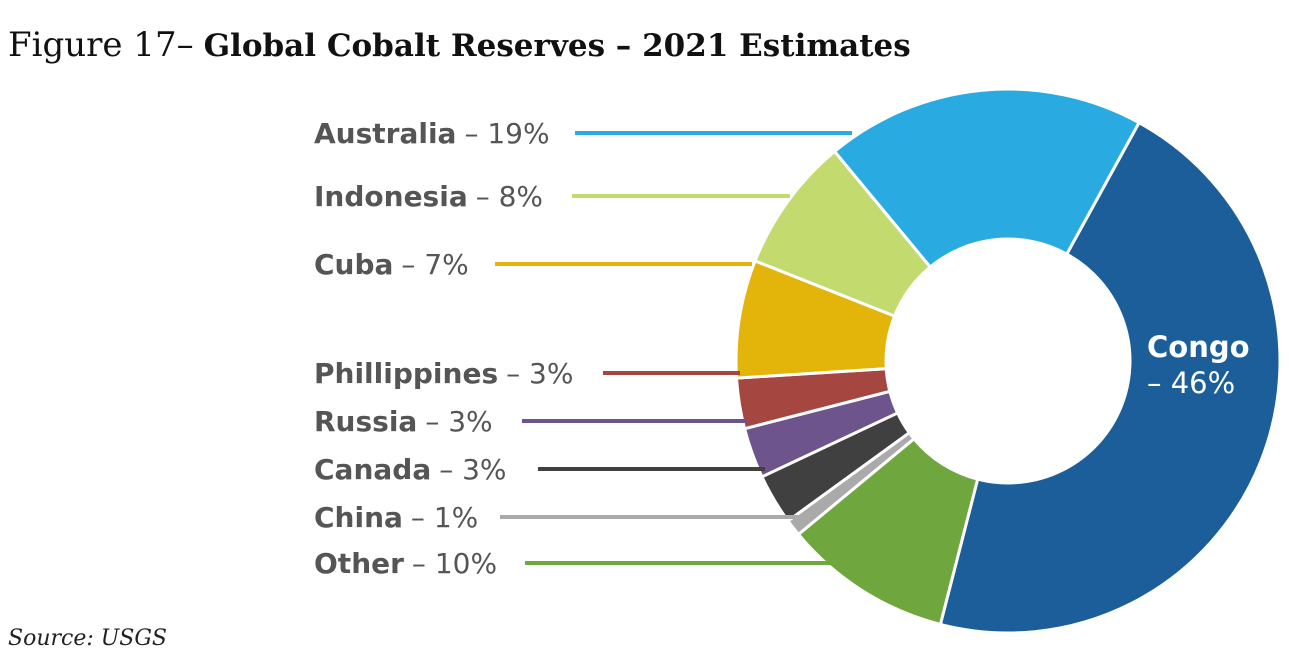  Describe the element at coordinates (1191, 383) in the screenshot. I see `slice-label-congo-value: – 46%` at that location.